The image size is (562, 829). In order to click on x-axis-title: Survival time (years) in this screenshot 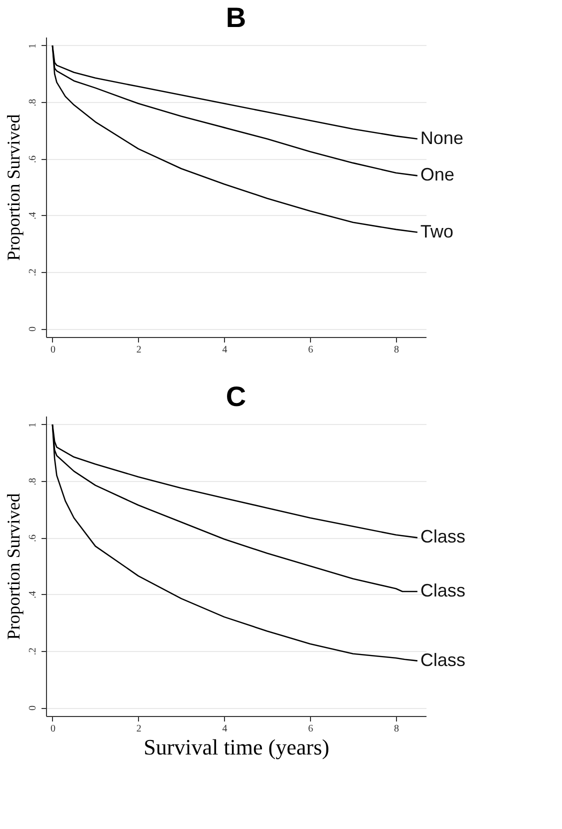, I will do `click(237, 747)`.